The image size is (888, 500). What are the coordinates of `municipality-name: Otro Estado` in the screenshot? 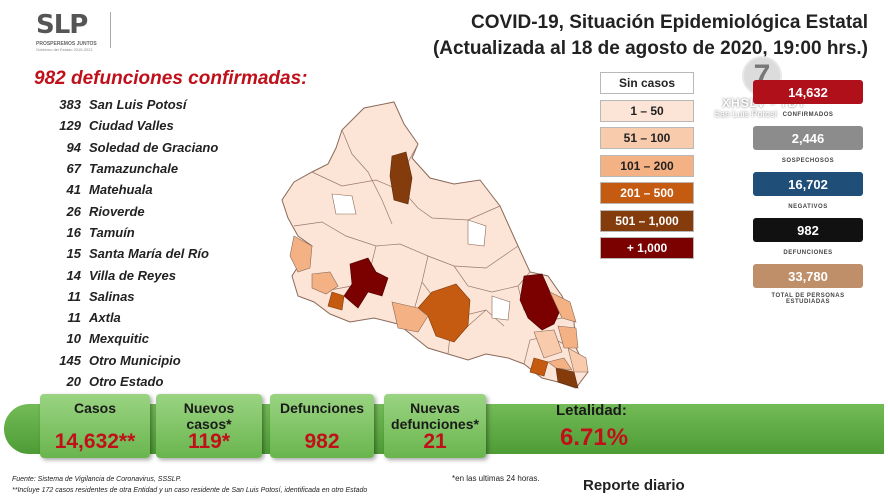 It's located at (126, 381).